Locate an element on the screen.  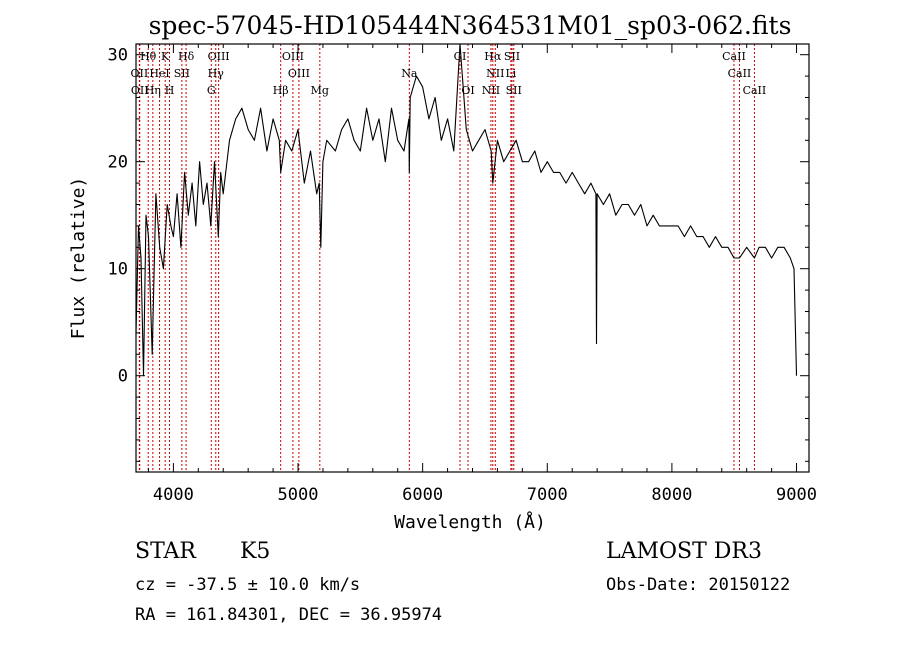
line-label-8: CaII is located at coordinates (734, 56).